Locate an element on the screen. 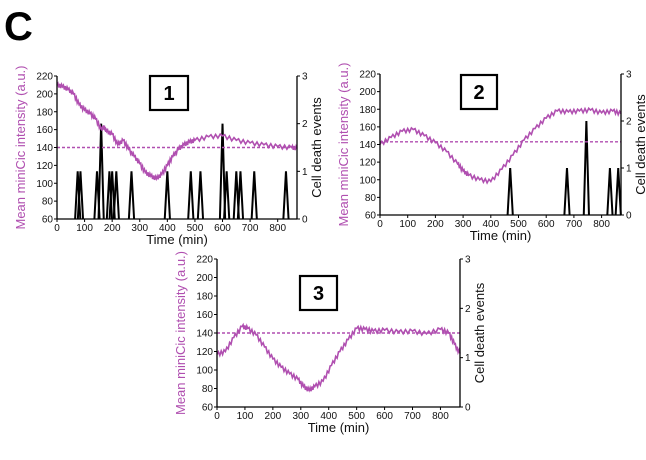  panel-badge-label: 2 is located at coordinates (478, 93).